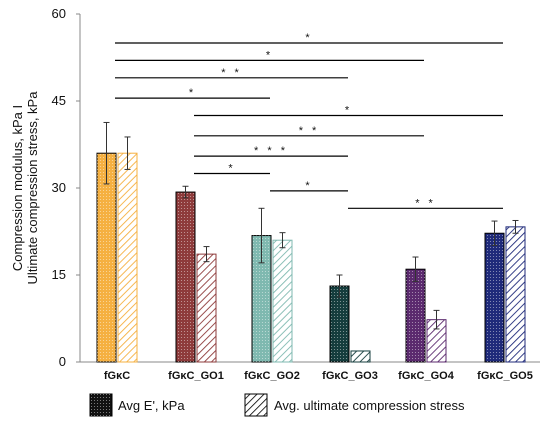  What do you see at coordinates (308, 38) in the screenshot?
I see `significance-label-1: *` at bounding box center [308, 38].